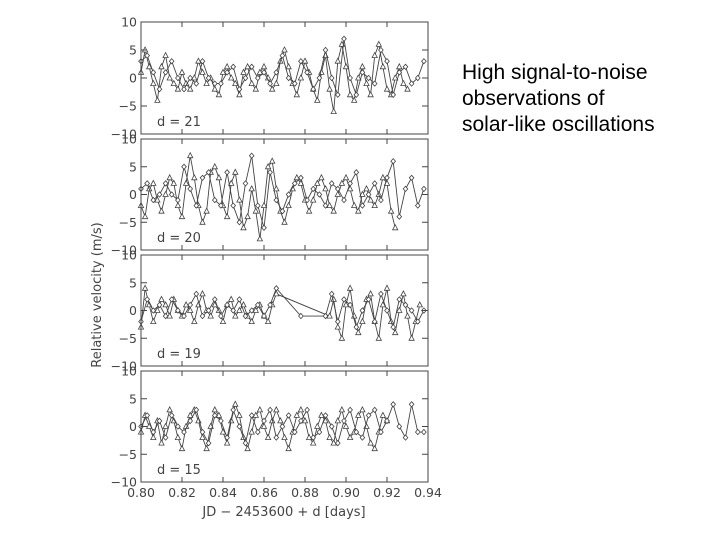  What do you see at coordinates (141, 492) in the screenshot?
I see `x-tick-label: 0.80` at bounding box center [141, 492].